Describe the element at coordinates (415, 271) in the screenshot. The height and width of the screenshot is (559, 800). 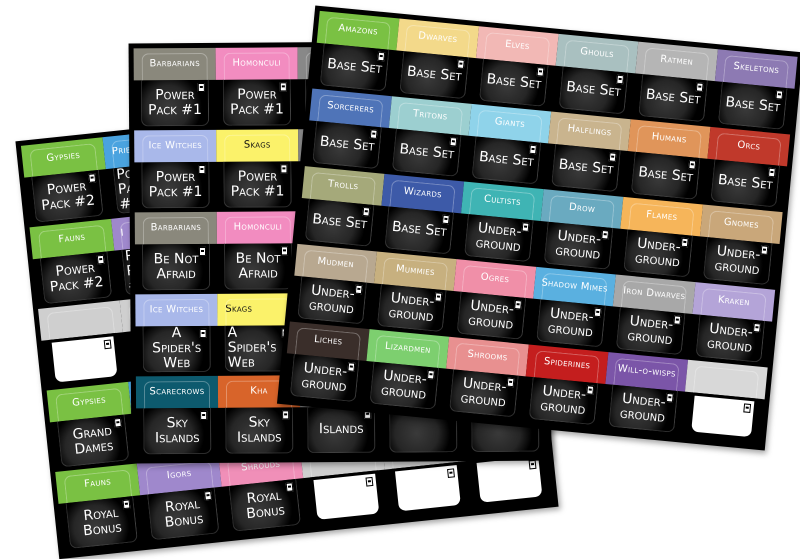
I see `race-name: Mummies` at that location.